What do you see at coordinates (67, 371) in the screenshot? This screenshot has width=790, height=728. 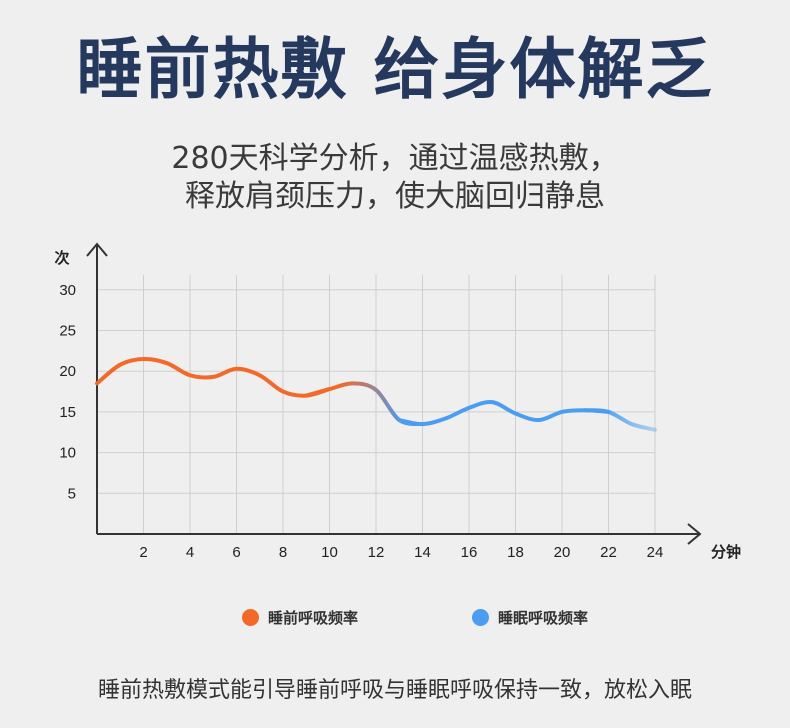 I see `y-tick-label: 20` at bounding box center [67, 371].